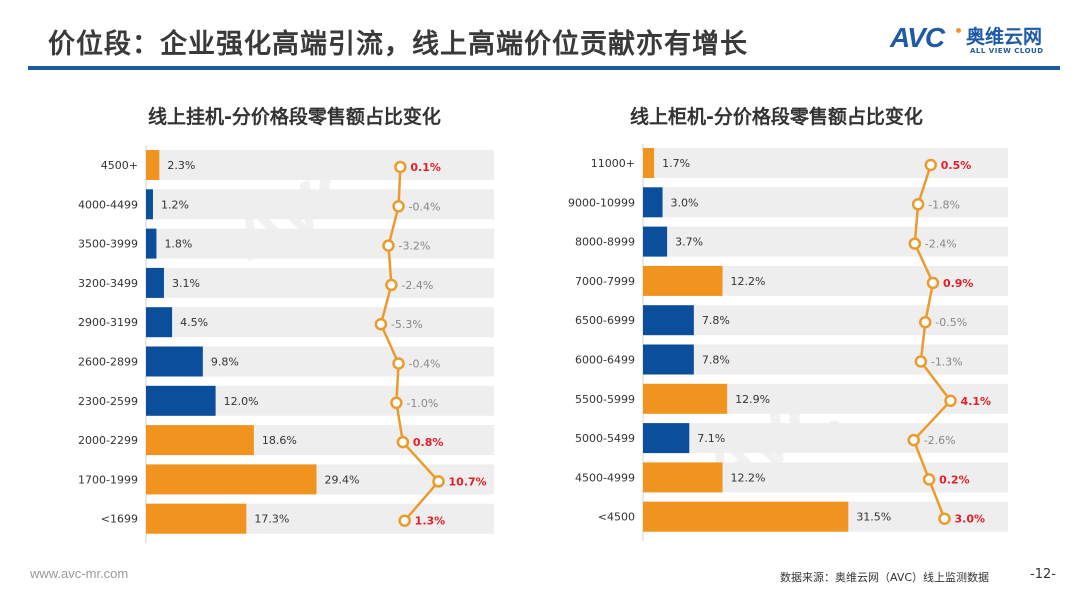 The height and width of the screenshot is (608, 1080). What do you see at coordinates (108, 322) in the screenshot?
I see `category-label: 2900-3199` at bounding box center [108, 322].